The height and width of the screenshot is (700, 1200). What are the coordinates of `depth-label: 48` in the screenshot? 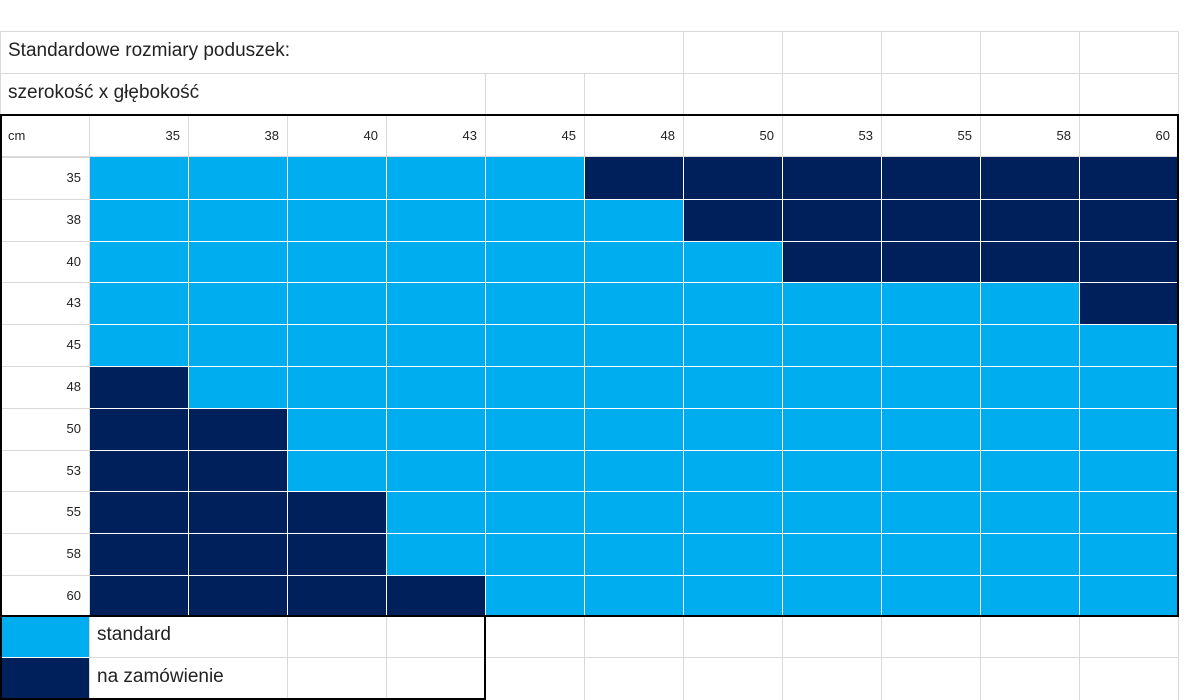 It's located at (73, 386).